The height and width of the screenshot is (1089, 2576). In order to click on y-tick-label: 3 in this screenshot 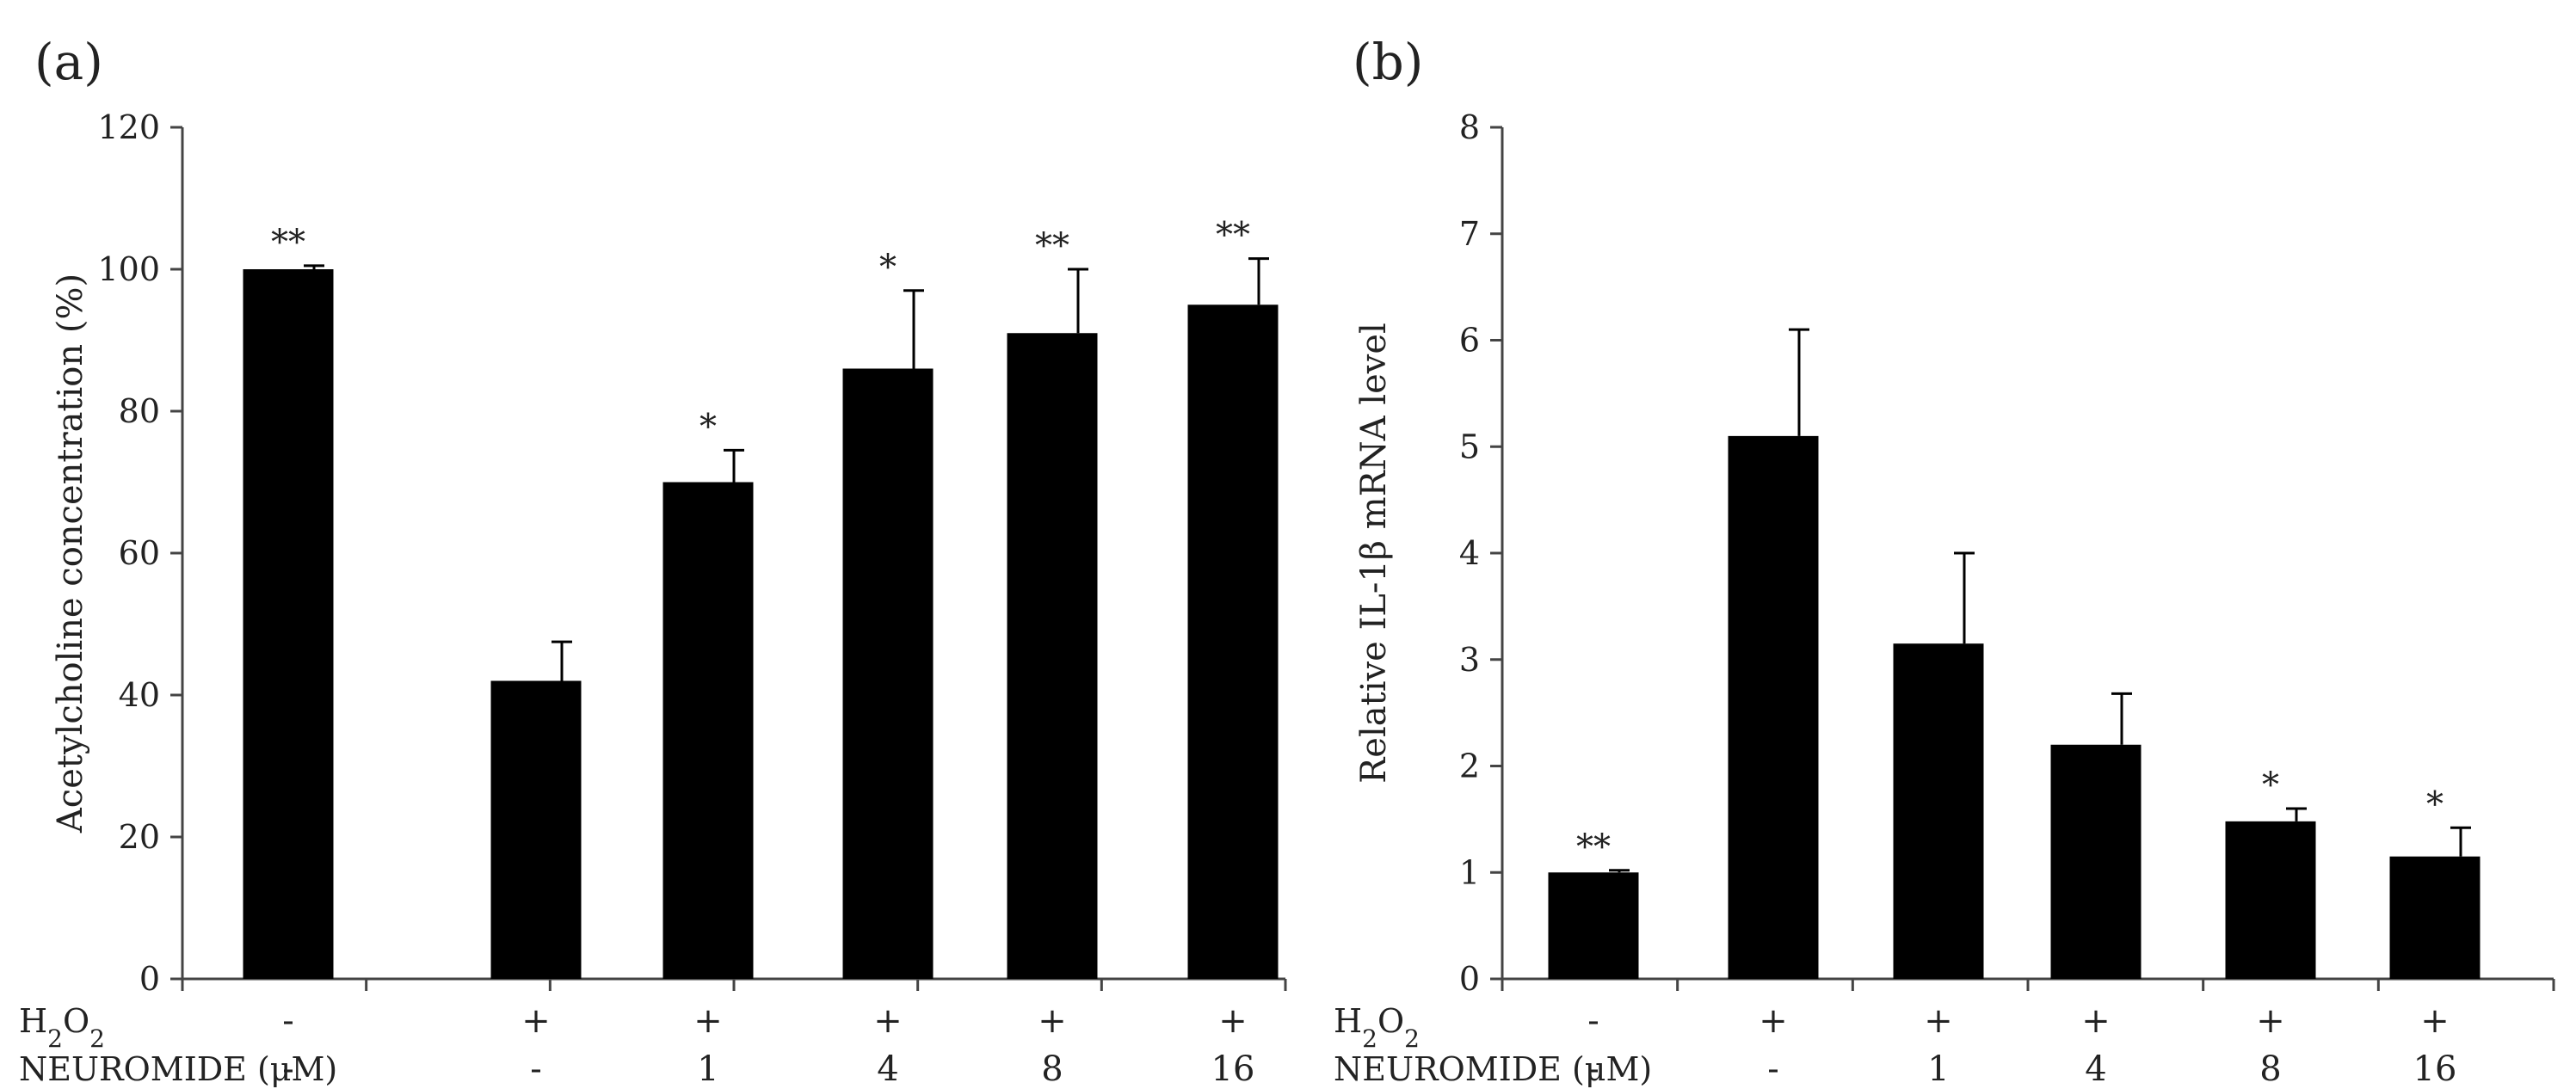, I will do `click(1470, 660)`.